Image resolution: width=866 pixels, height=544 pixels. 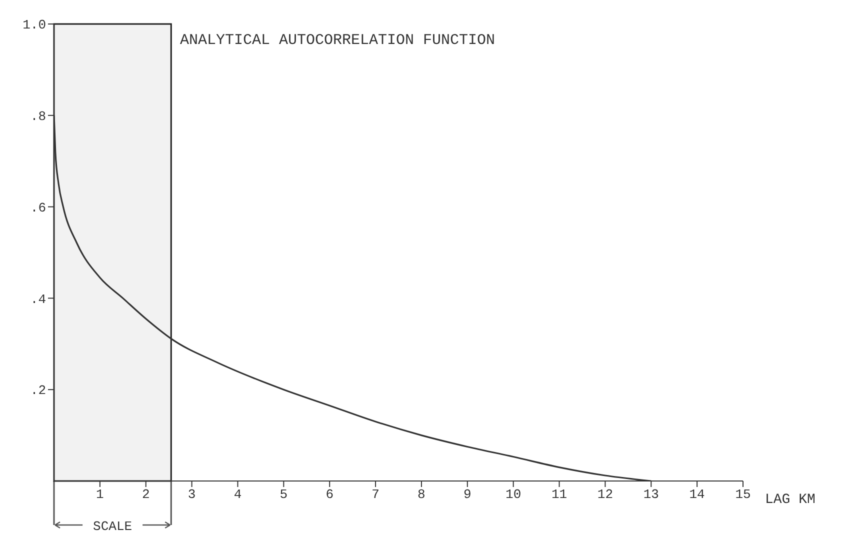 What do you see at coordinates (376, 494) in the screenshot?
I see `x-tick-label: 7` at bounding box center [376, 494].